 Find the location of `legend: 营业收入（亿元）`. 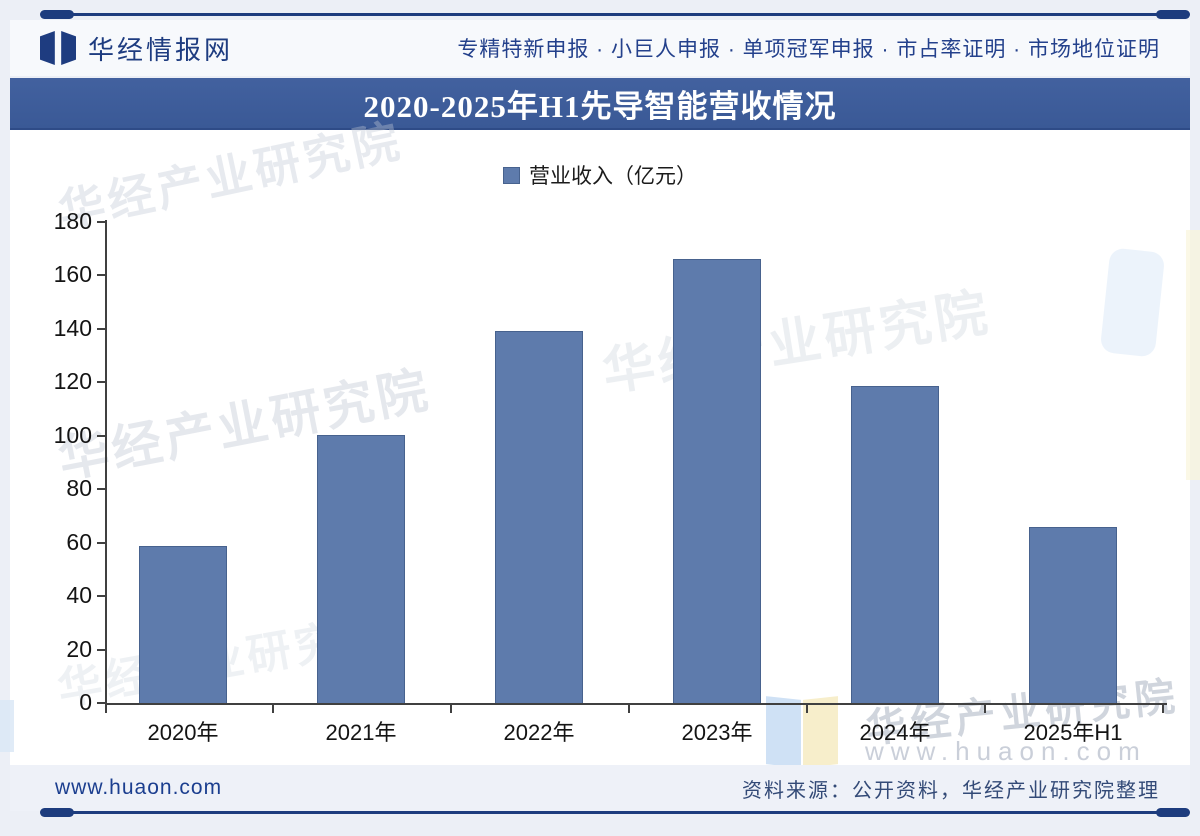

legend: 营业收入（亿元） is located at coordinates (600, 175).